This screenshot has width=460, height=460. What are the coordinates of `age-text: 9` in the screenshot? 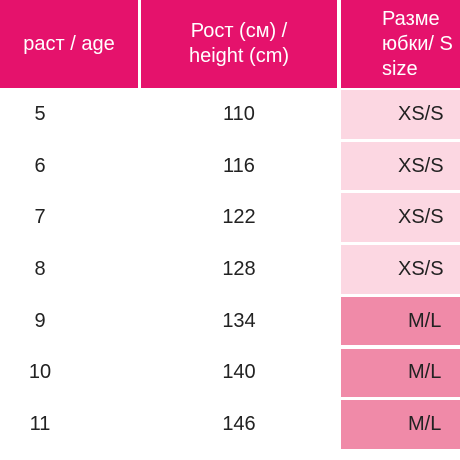 It's located at (40, 320).